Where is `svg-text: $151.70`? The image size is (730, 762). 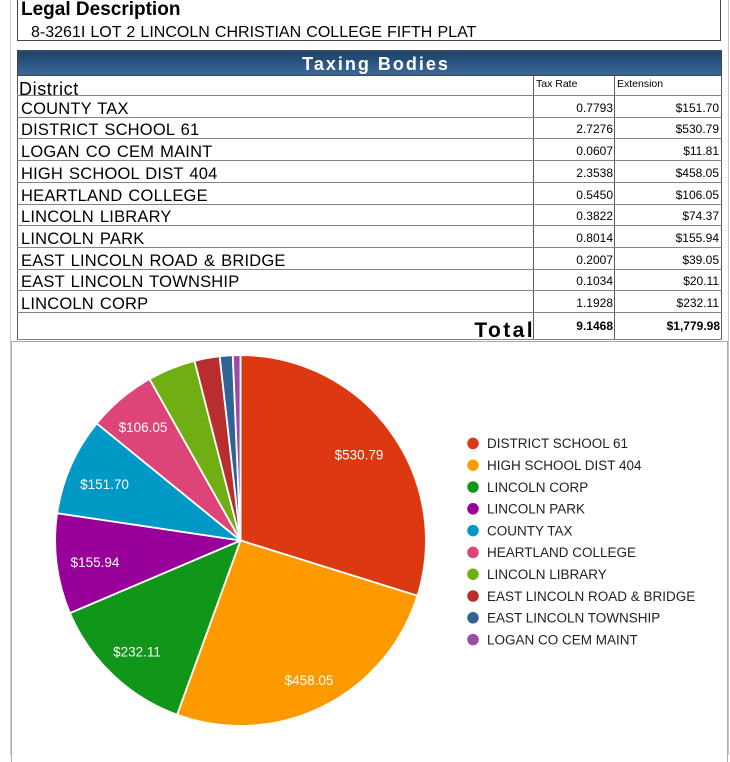
svg-text: $151.70 is located at coordinates (104, 484).